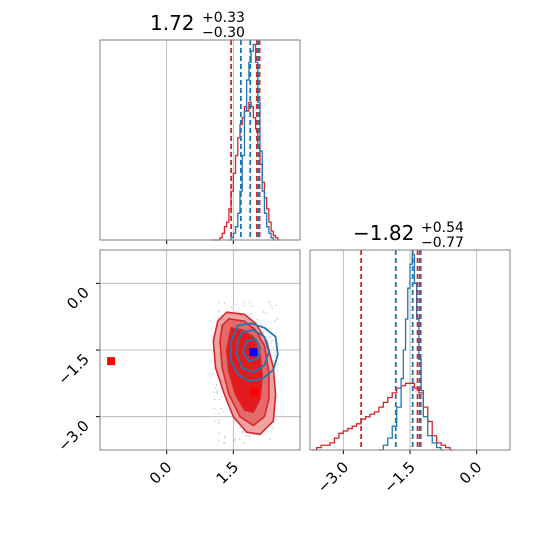 The width and height of the screenshot is (550, 550). I want to click on tick-label-y-param-2: −3.0, so click(73, 436).